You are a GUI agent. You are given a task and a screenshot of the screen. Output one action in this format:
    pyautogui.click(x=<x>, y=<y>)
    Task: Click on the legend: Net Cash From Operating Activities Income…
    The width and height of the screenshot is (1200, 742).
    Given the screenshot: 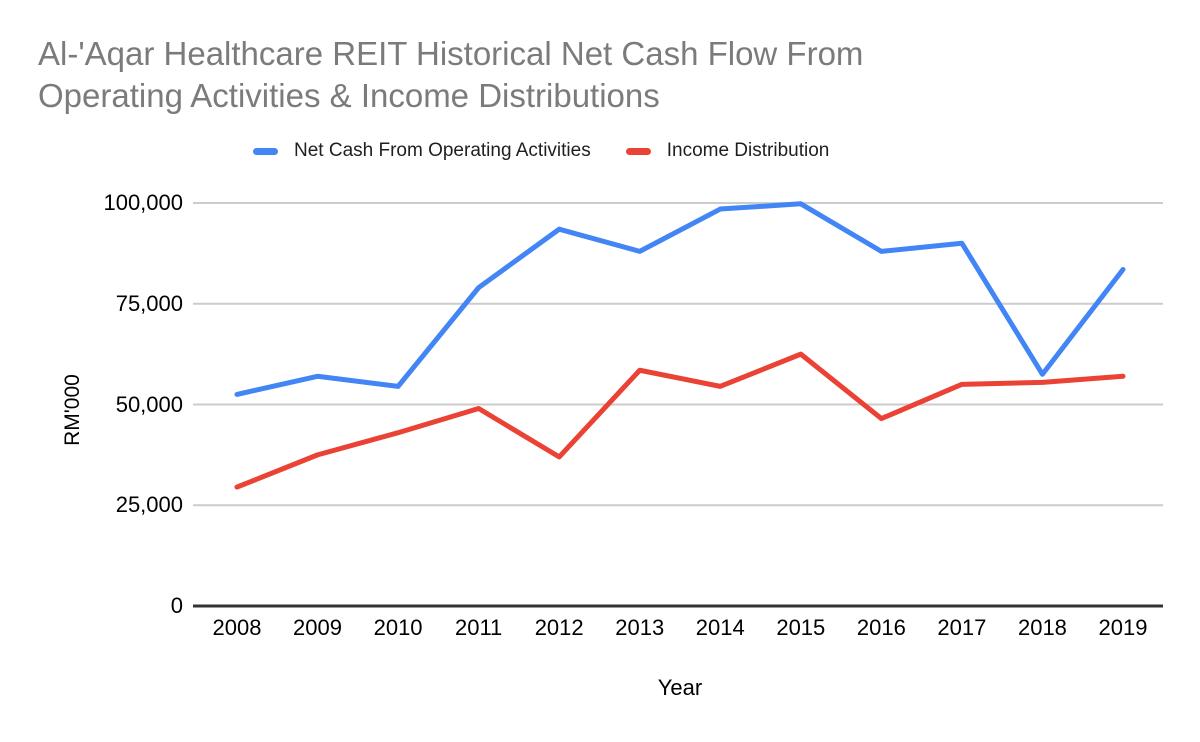 What is the action you would take?
    pyautogui.click(x=541, y=151)
    